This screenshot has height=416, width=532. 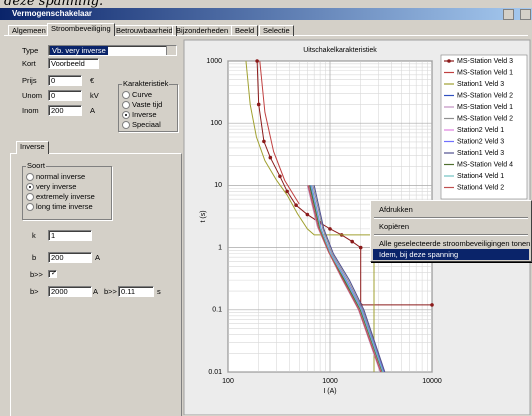 What do you see at coordinates (136, 291) in the screenshot?
I see `text-input: 0.11` at bounding box center [136, 291].